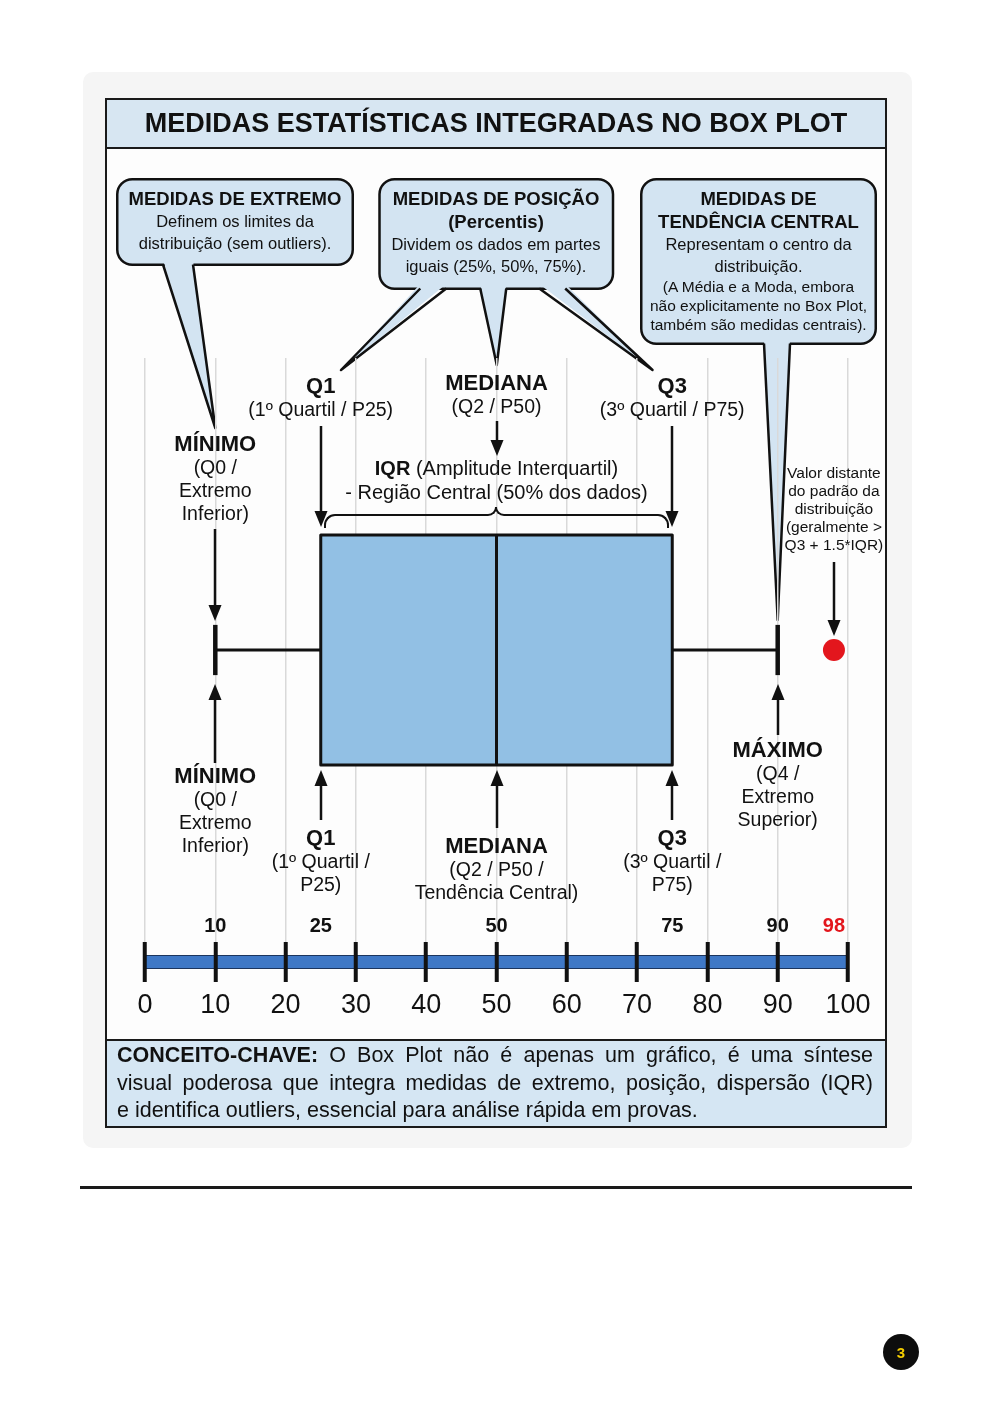  Describe the element at coordinates (758, 305) in the screenshot. I see `text: (A Média e a Moda, embora não explicitamente no Box Plot, também são medidas centrais).` at that location.